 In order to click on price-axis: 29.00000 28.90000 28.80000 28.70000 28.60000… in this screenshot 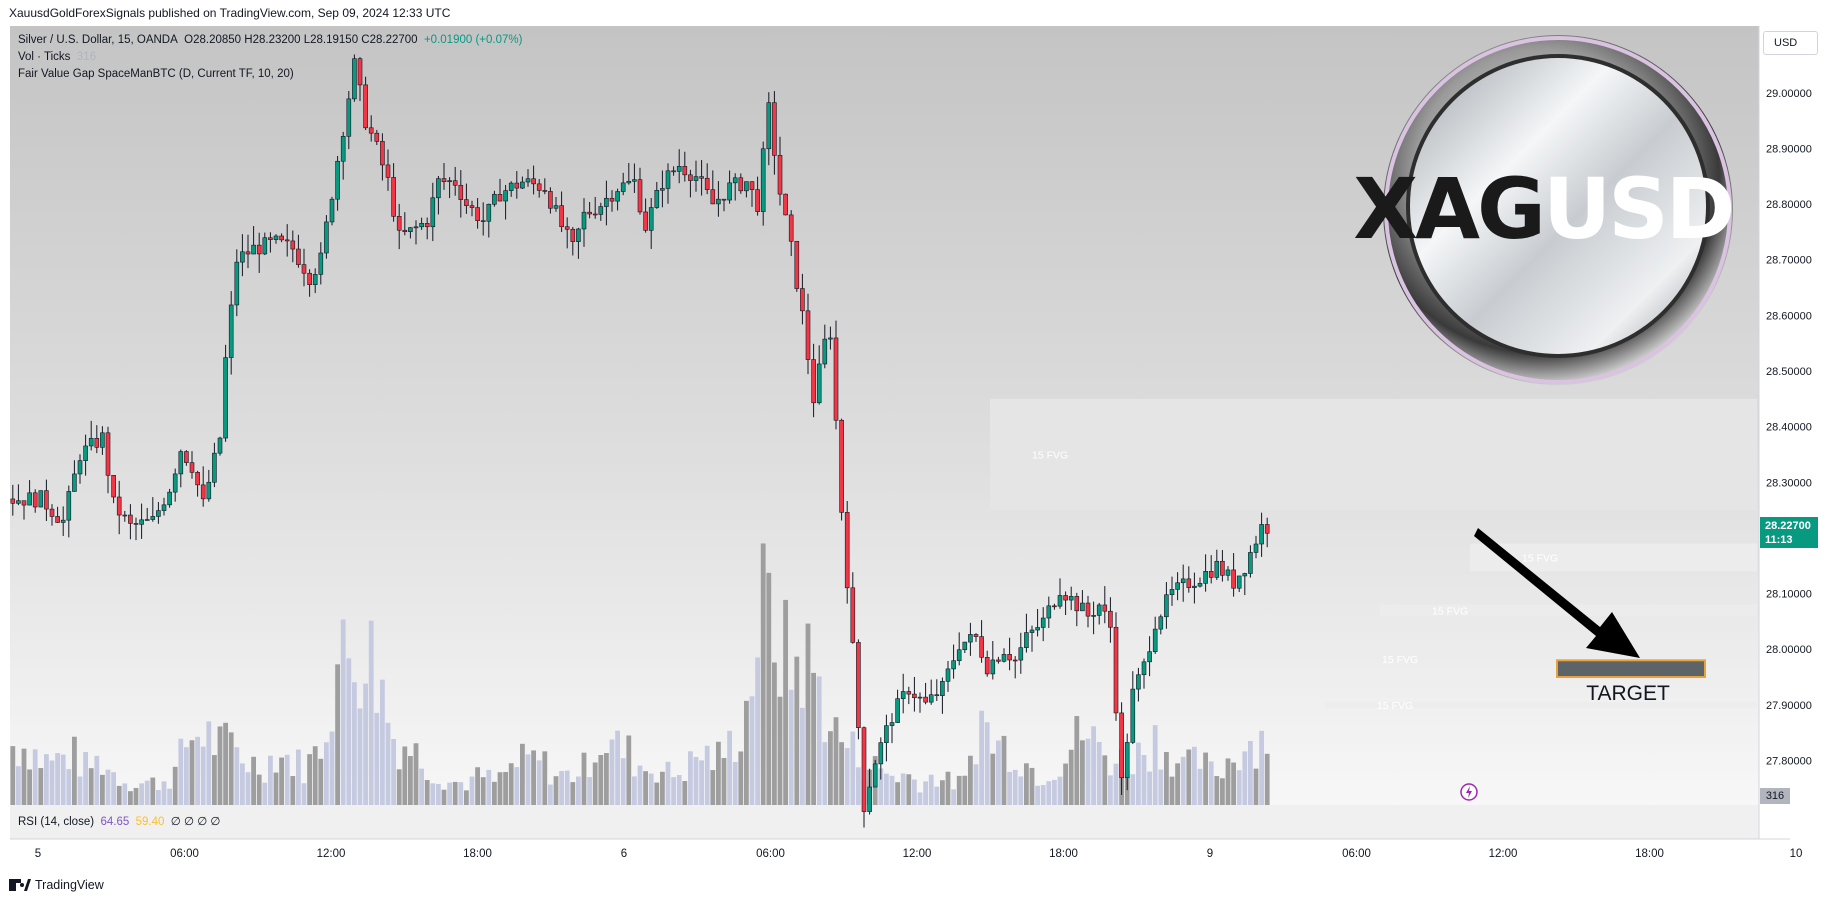, I will do `click(1789, 428)`.